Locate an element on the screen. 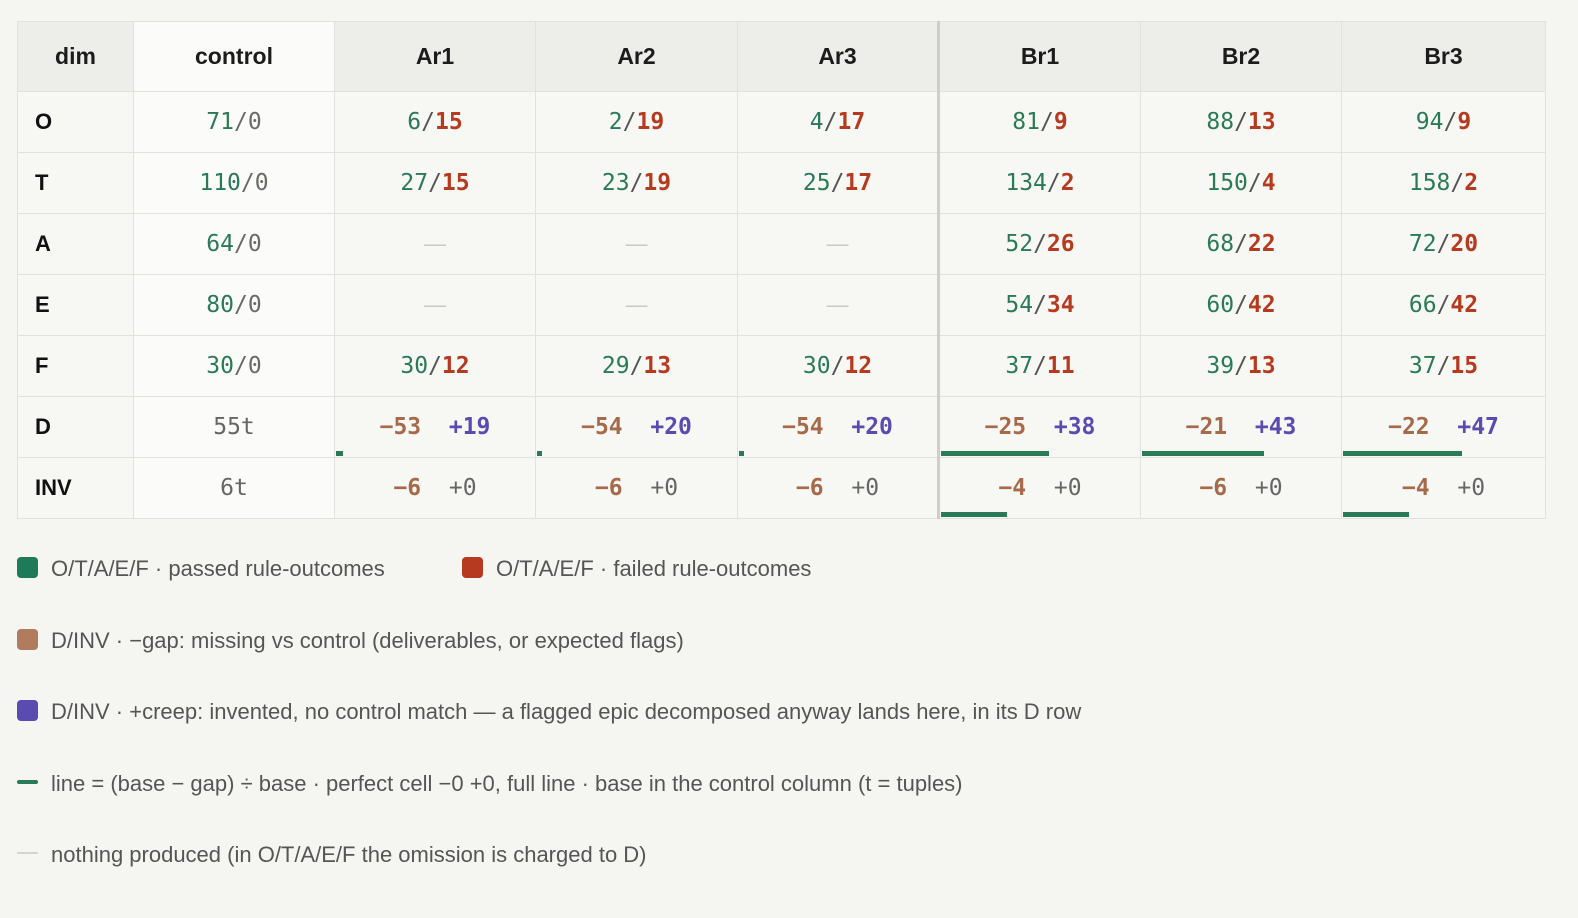  result-cell: 60/42 is located at coordinates (1241, 305).